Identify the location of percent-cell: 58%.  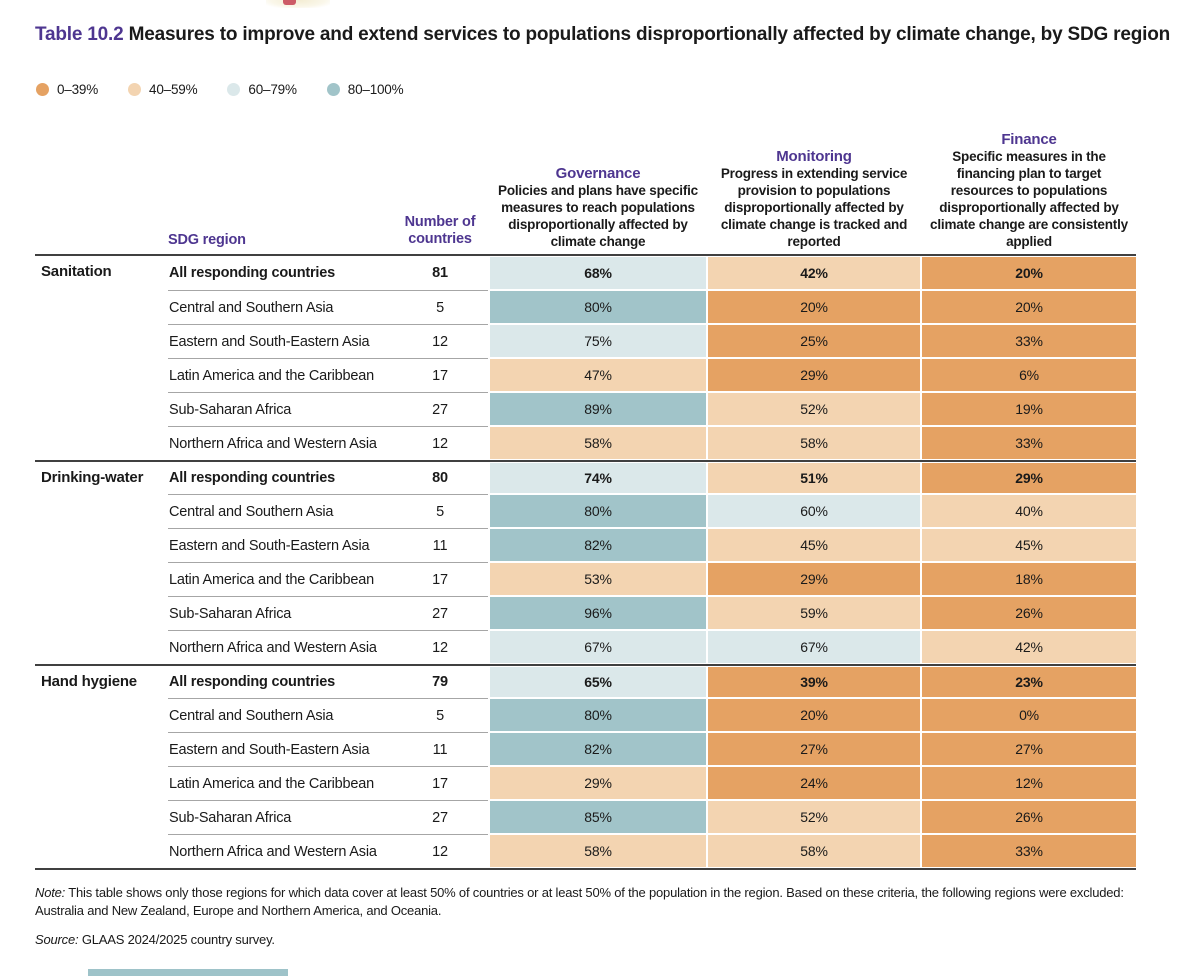
(814, 851).